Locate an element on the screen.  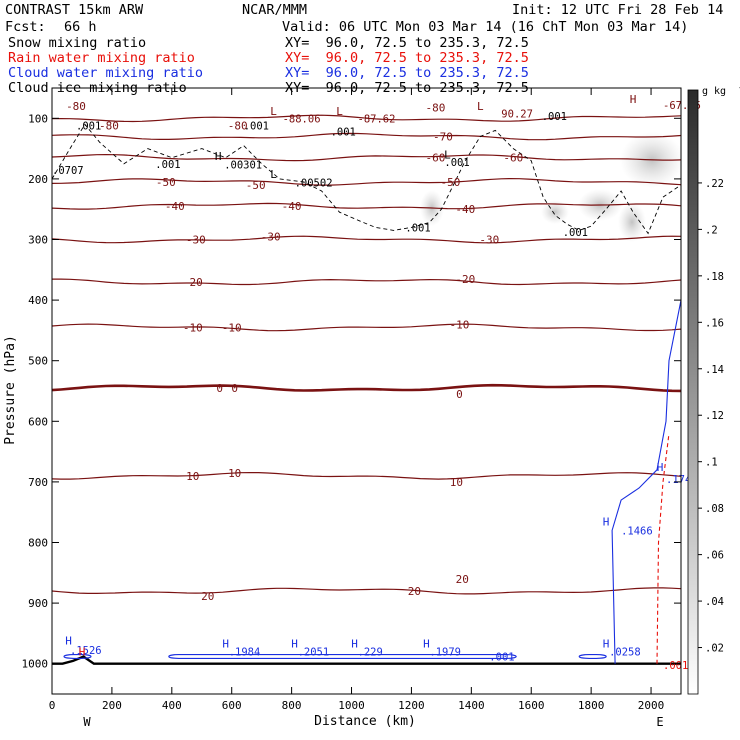
x-tick-label: 1200 is located at coordinates (411, 705).